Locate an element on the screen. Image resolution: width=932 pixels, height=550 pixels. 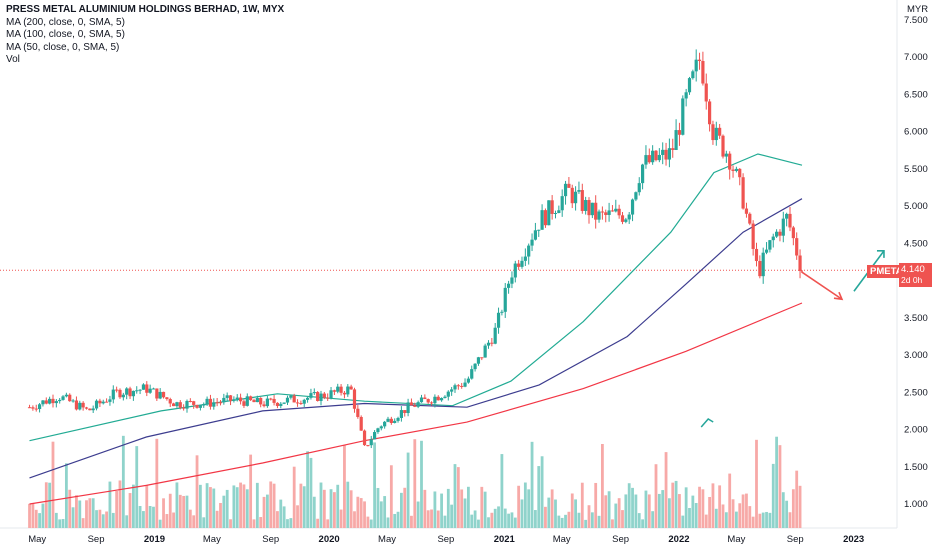
y-tick-label: 3.500 is located at coordinates (916, 318).